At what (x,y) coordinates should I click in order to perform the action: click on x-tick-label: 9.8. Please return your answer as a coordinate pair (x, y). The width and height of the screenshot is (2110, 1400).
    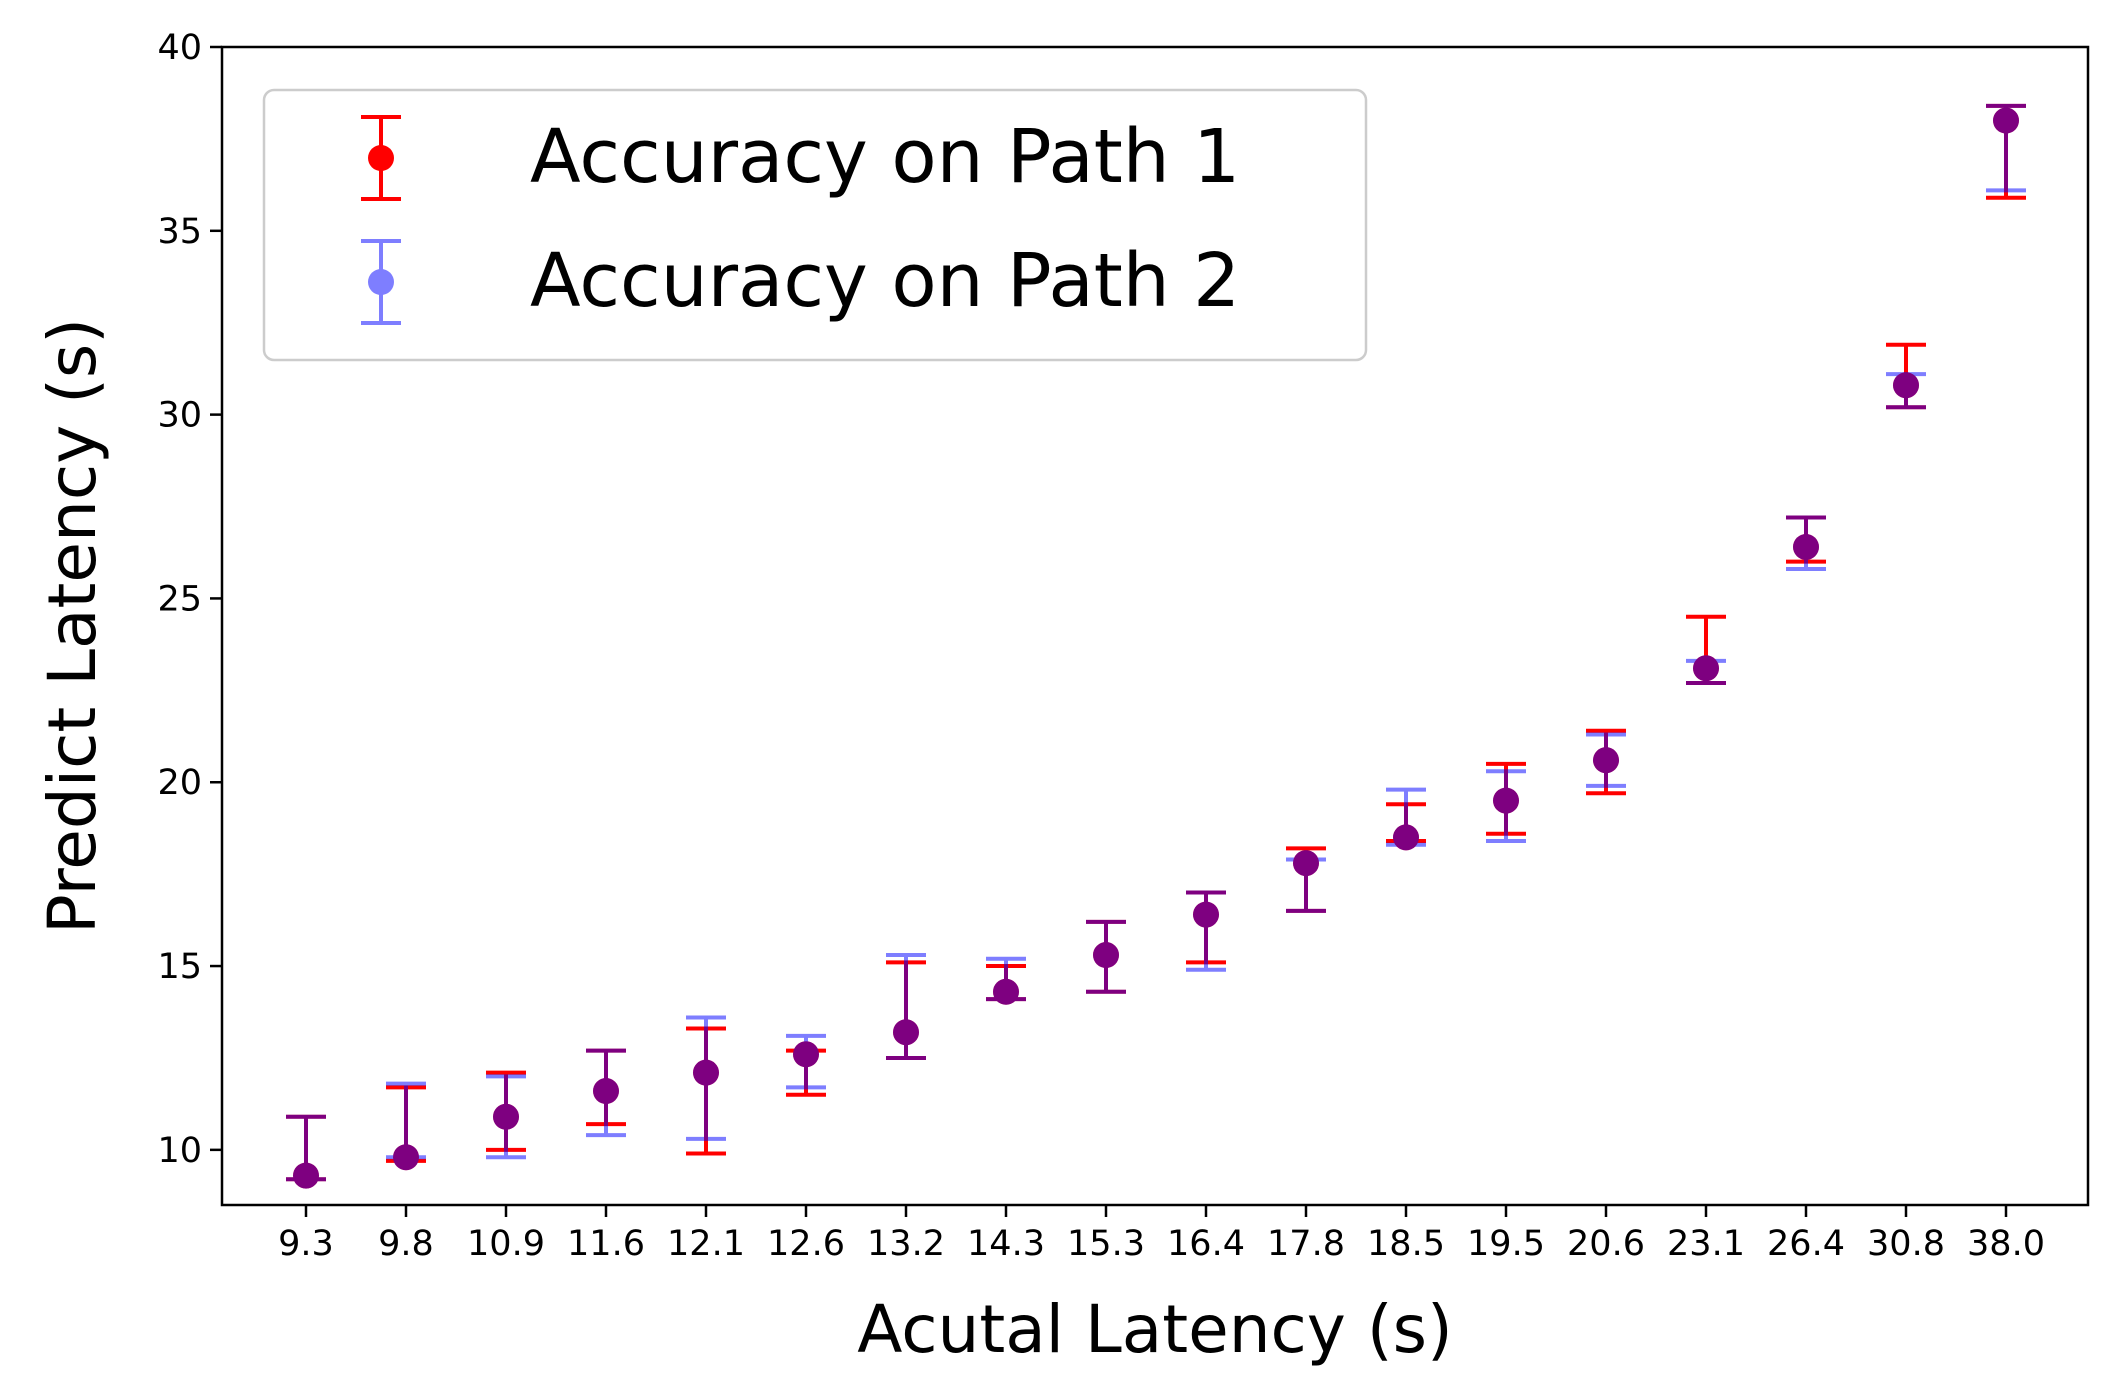
    Looking at the image, I should click on (406, 1244).